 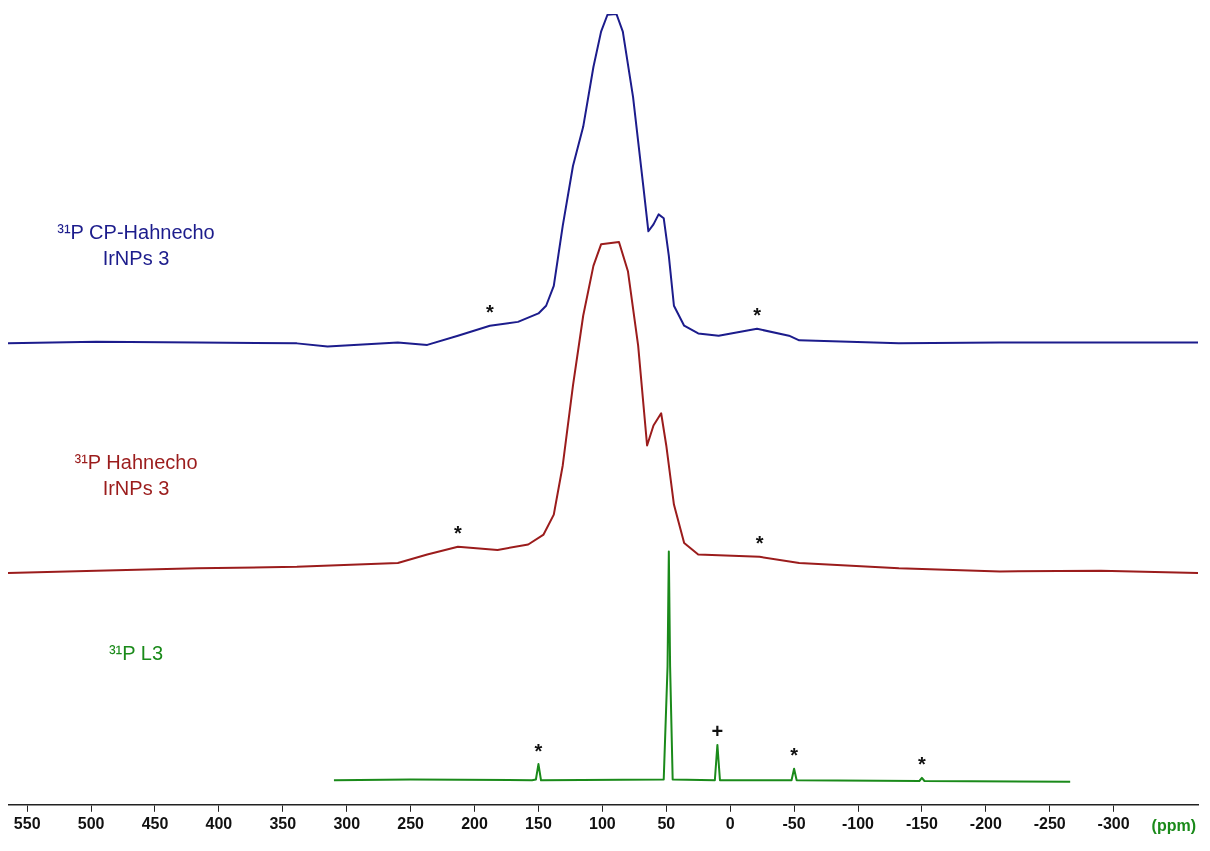 I want to click on x-tick-label: 200, so click(x=474, y=823).